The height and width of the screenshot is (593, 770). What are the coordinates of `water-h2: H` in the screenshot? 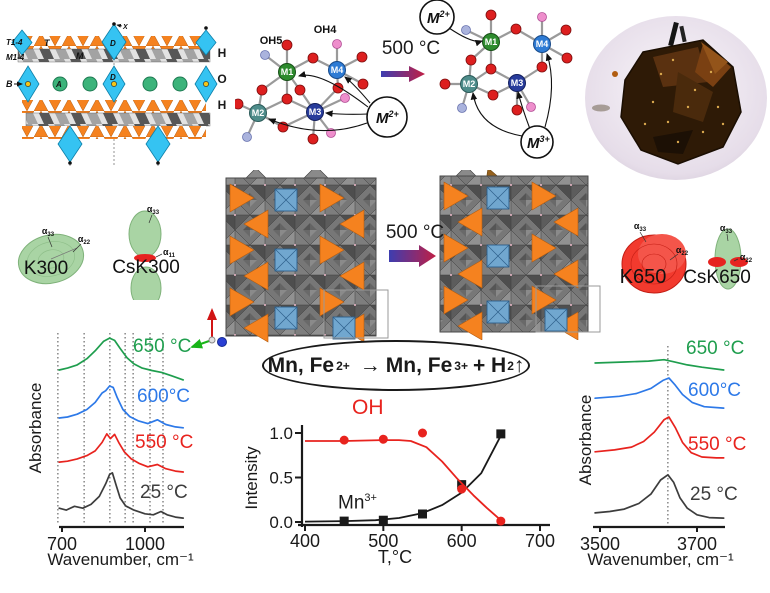 It's located at (222, 105).